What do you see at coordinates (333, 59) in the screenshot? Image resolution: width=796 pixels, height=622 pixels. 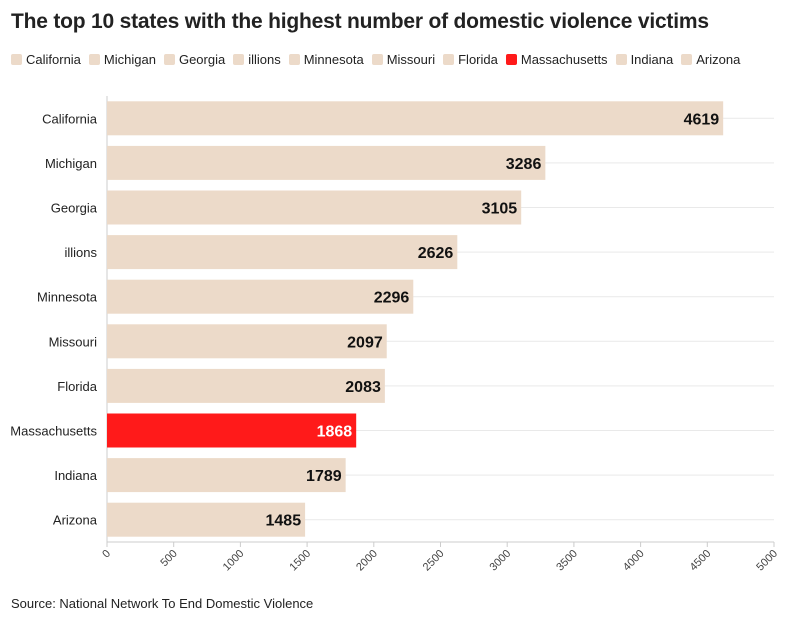 I see `legend-label: Minnesota` at bounding box center [333, 59].